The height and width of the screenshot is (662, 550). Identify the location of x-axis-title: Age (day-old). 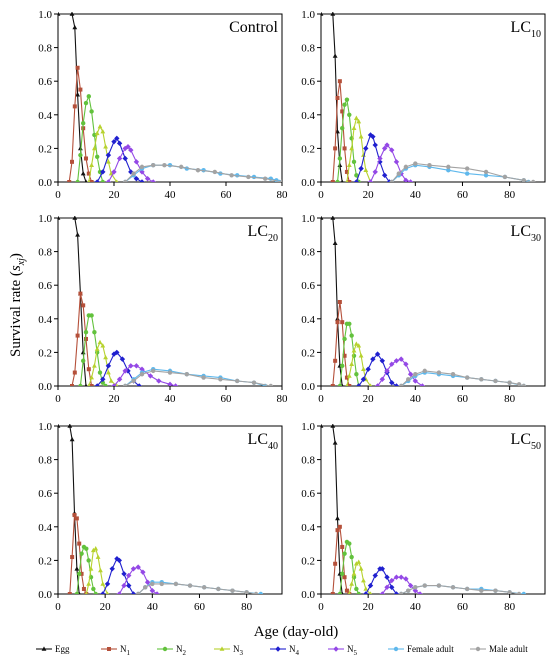
(296, 632).